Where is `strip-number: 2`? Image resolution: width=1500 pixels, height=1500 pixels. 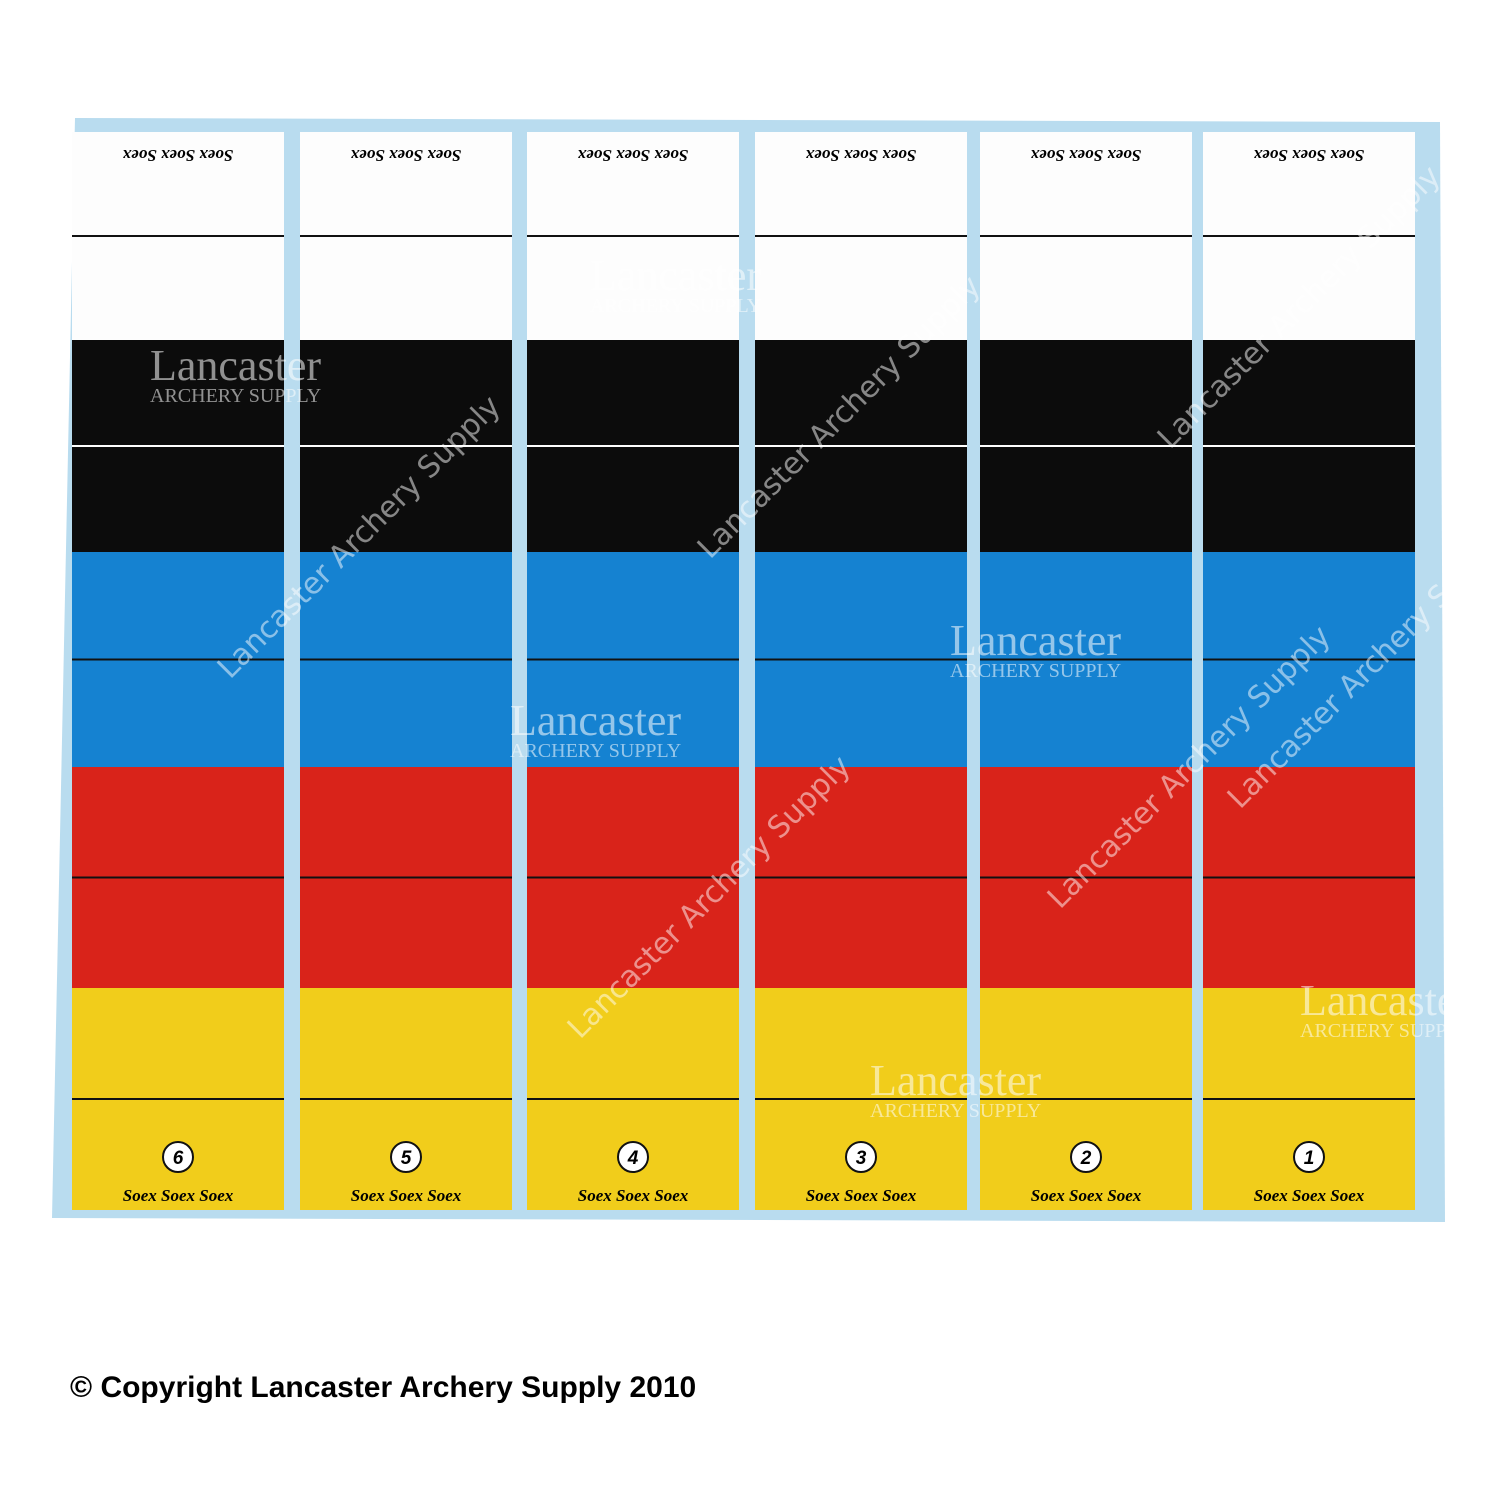
strip-number: 2 is located at coordinates (1086, 1158).